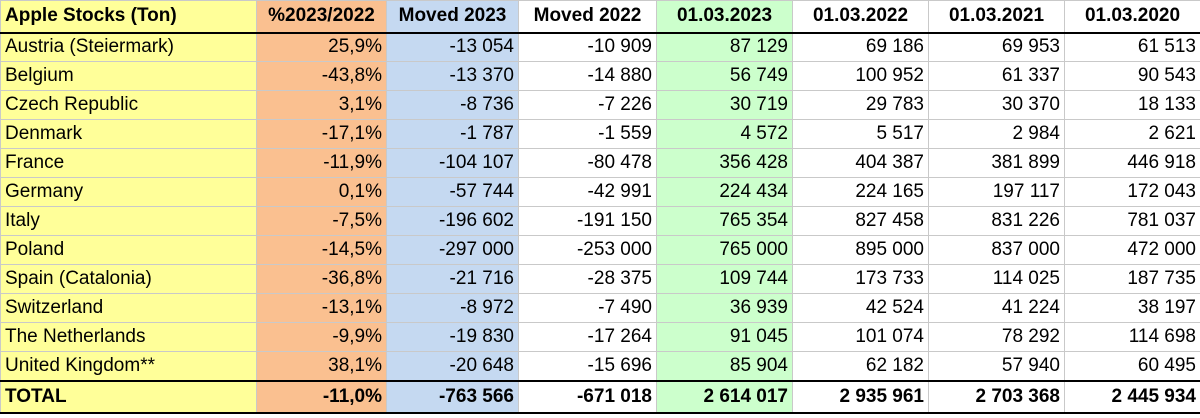 Image resolution: width=1200 pixels, height=418 pixels. Describe the element at coordinates (996, 134) in the screenshot. I see `cell-stock-2021: 2 984` at that location.